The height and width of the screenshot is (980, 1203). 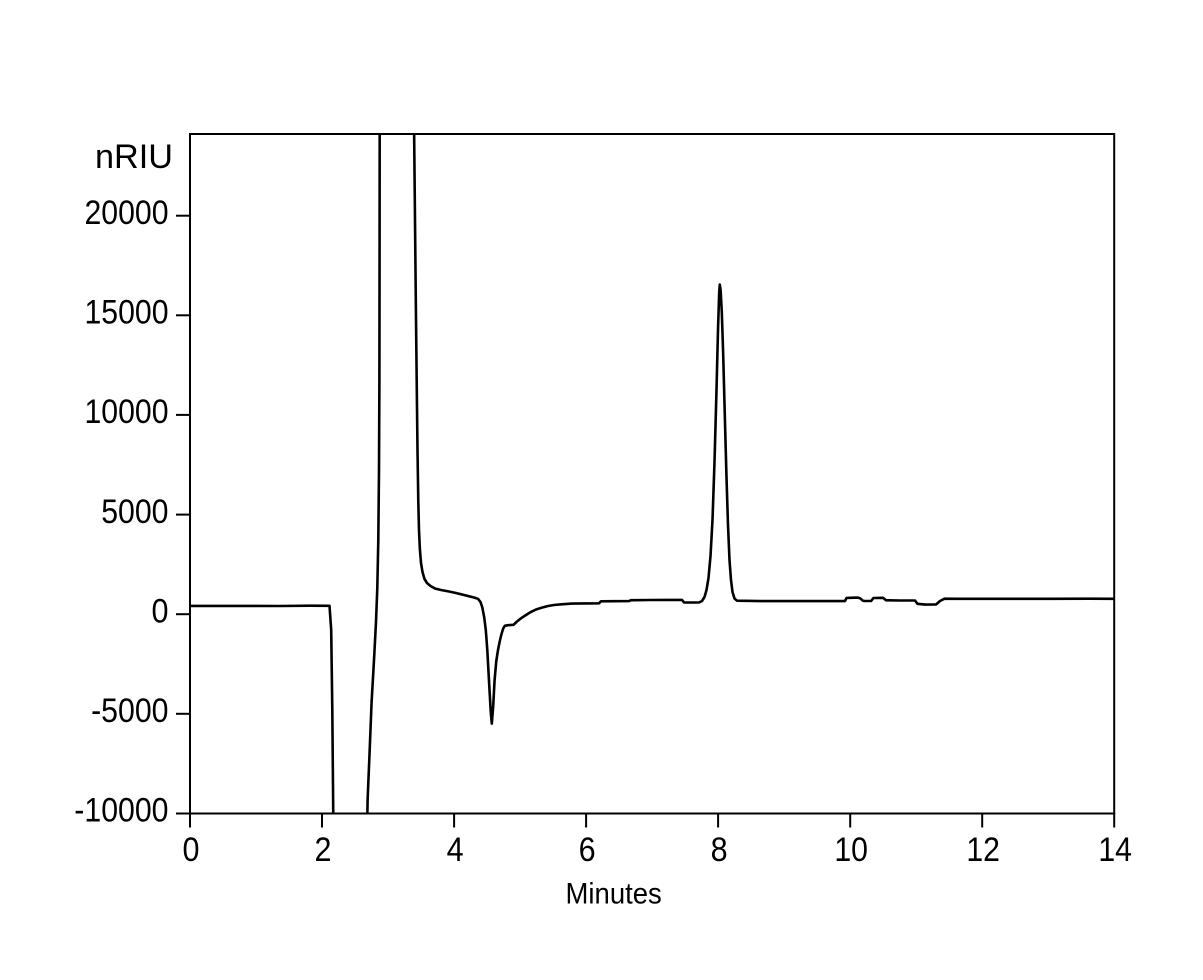 I want to click on svg-text: Minutes, so click(x=614, y=893).